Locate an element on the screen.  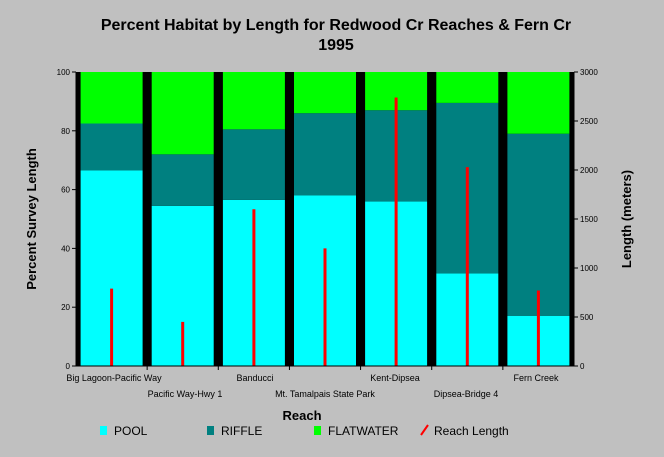
legend-swatch-reach-length is located at coordinates (424, 430).